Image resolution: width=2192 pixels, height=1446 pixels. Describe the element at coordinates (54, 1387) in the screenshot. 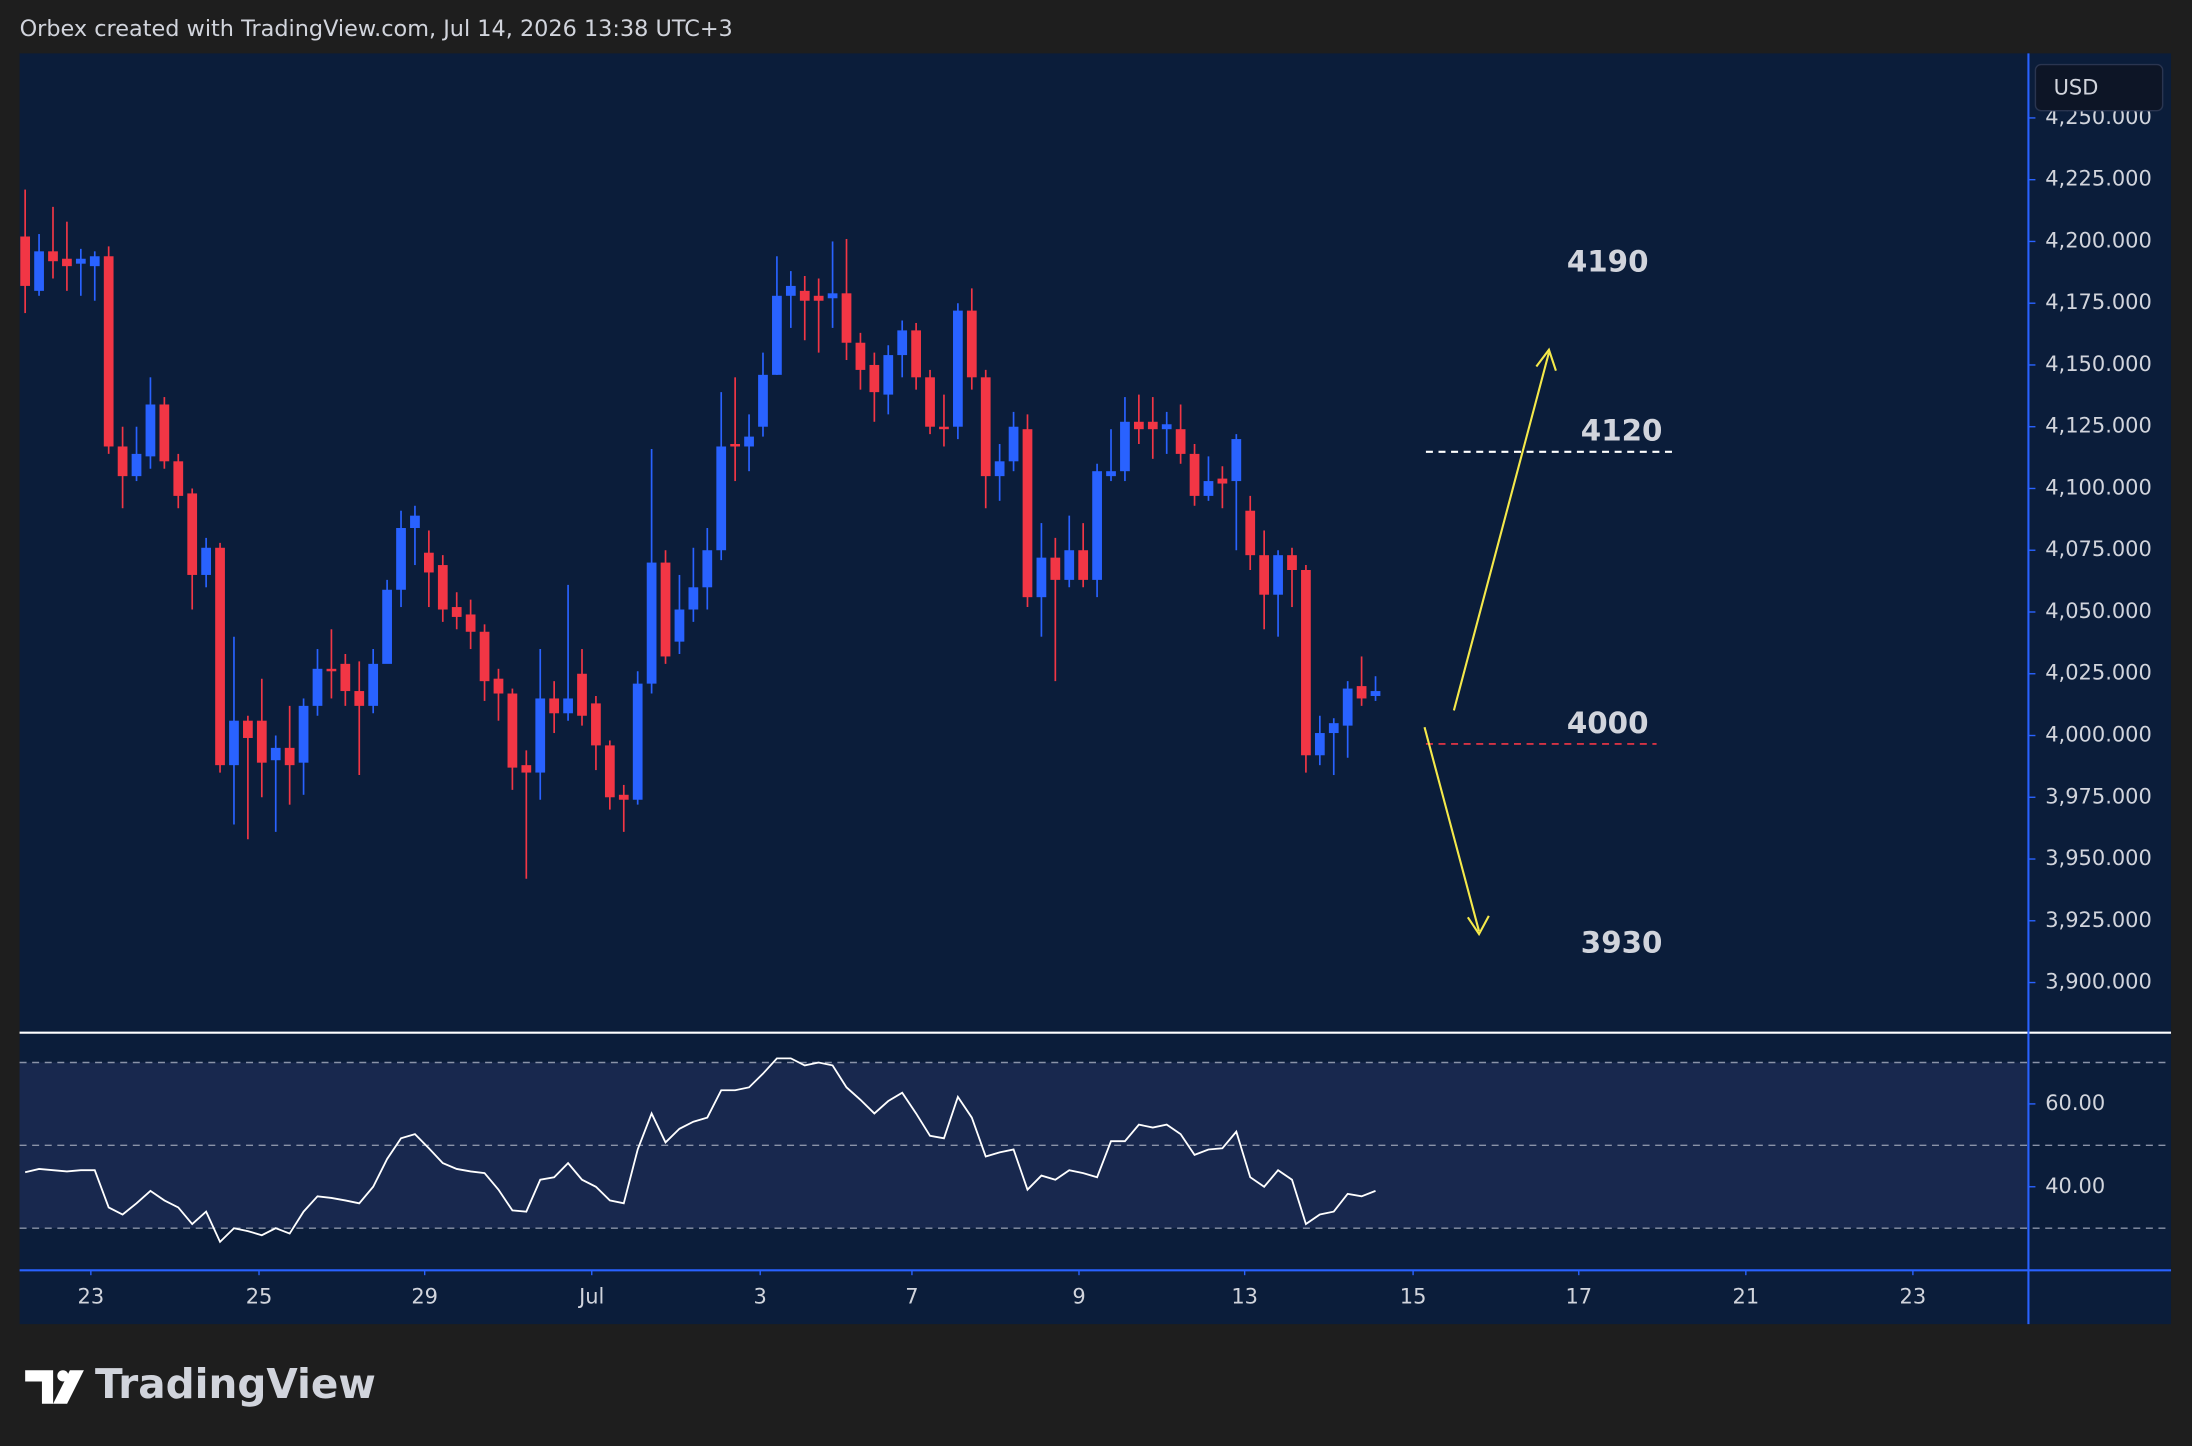

I see `brand-logo` at that location.